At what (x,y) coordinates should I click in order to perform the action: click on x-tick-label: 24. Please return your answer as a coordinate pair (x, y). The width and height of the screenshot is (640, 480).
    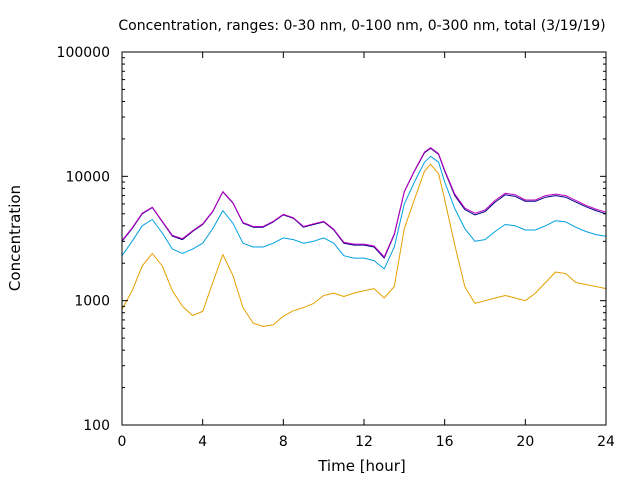
    Looking at the image, I should click on (606, 442).